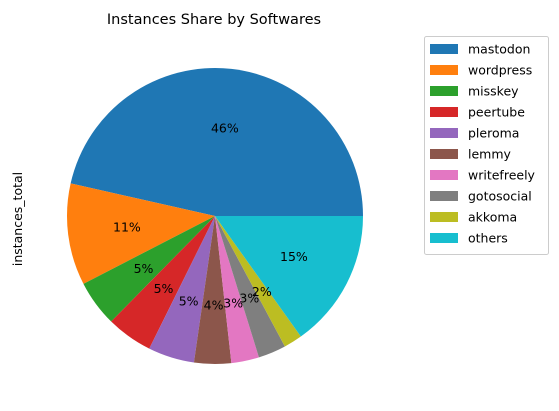 The width and height of the screenshot is (559, 411). Describe the element at coordinates (444, 49) in the screenshot. I see `legend-swatch-mastodon` at that location.